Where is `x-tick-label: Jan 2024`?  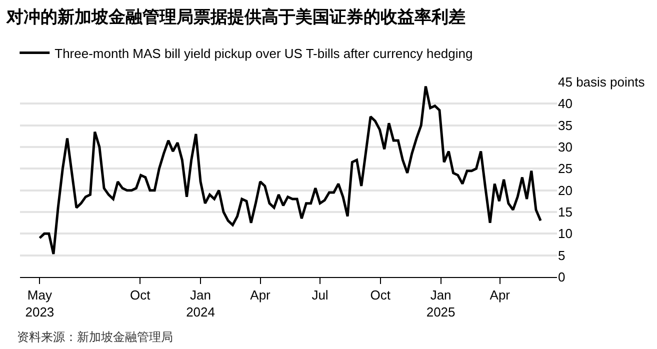 x-tick-label: Jan 2024 is located at coordinates (200, 304).